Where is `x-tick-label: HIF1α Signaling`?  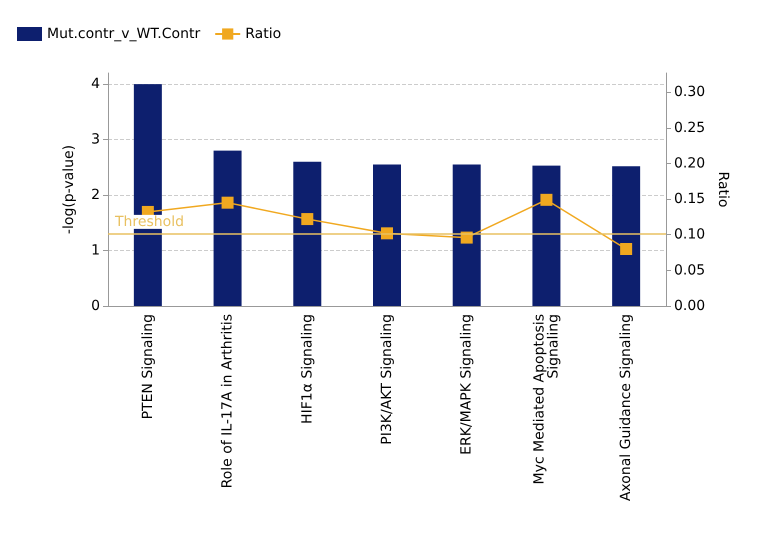
x-tick-label: HIF1α Signaling is located at coordinates (307, 369).